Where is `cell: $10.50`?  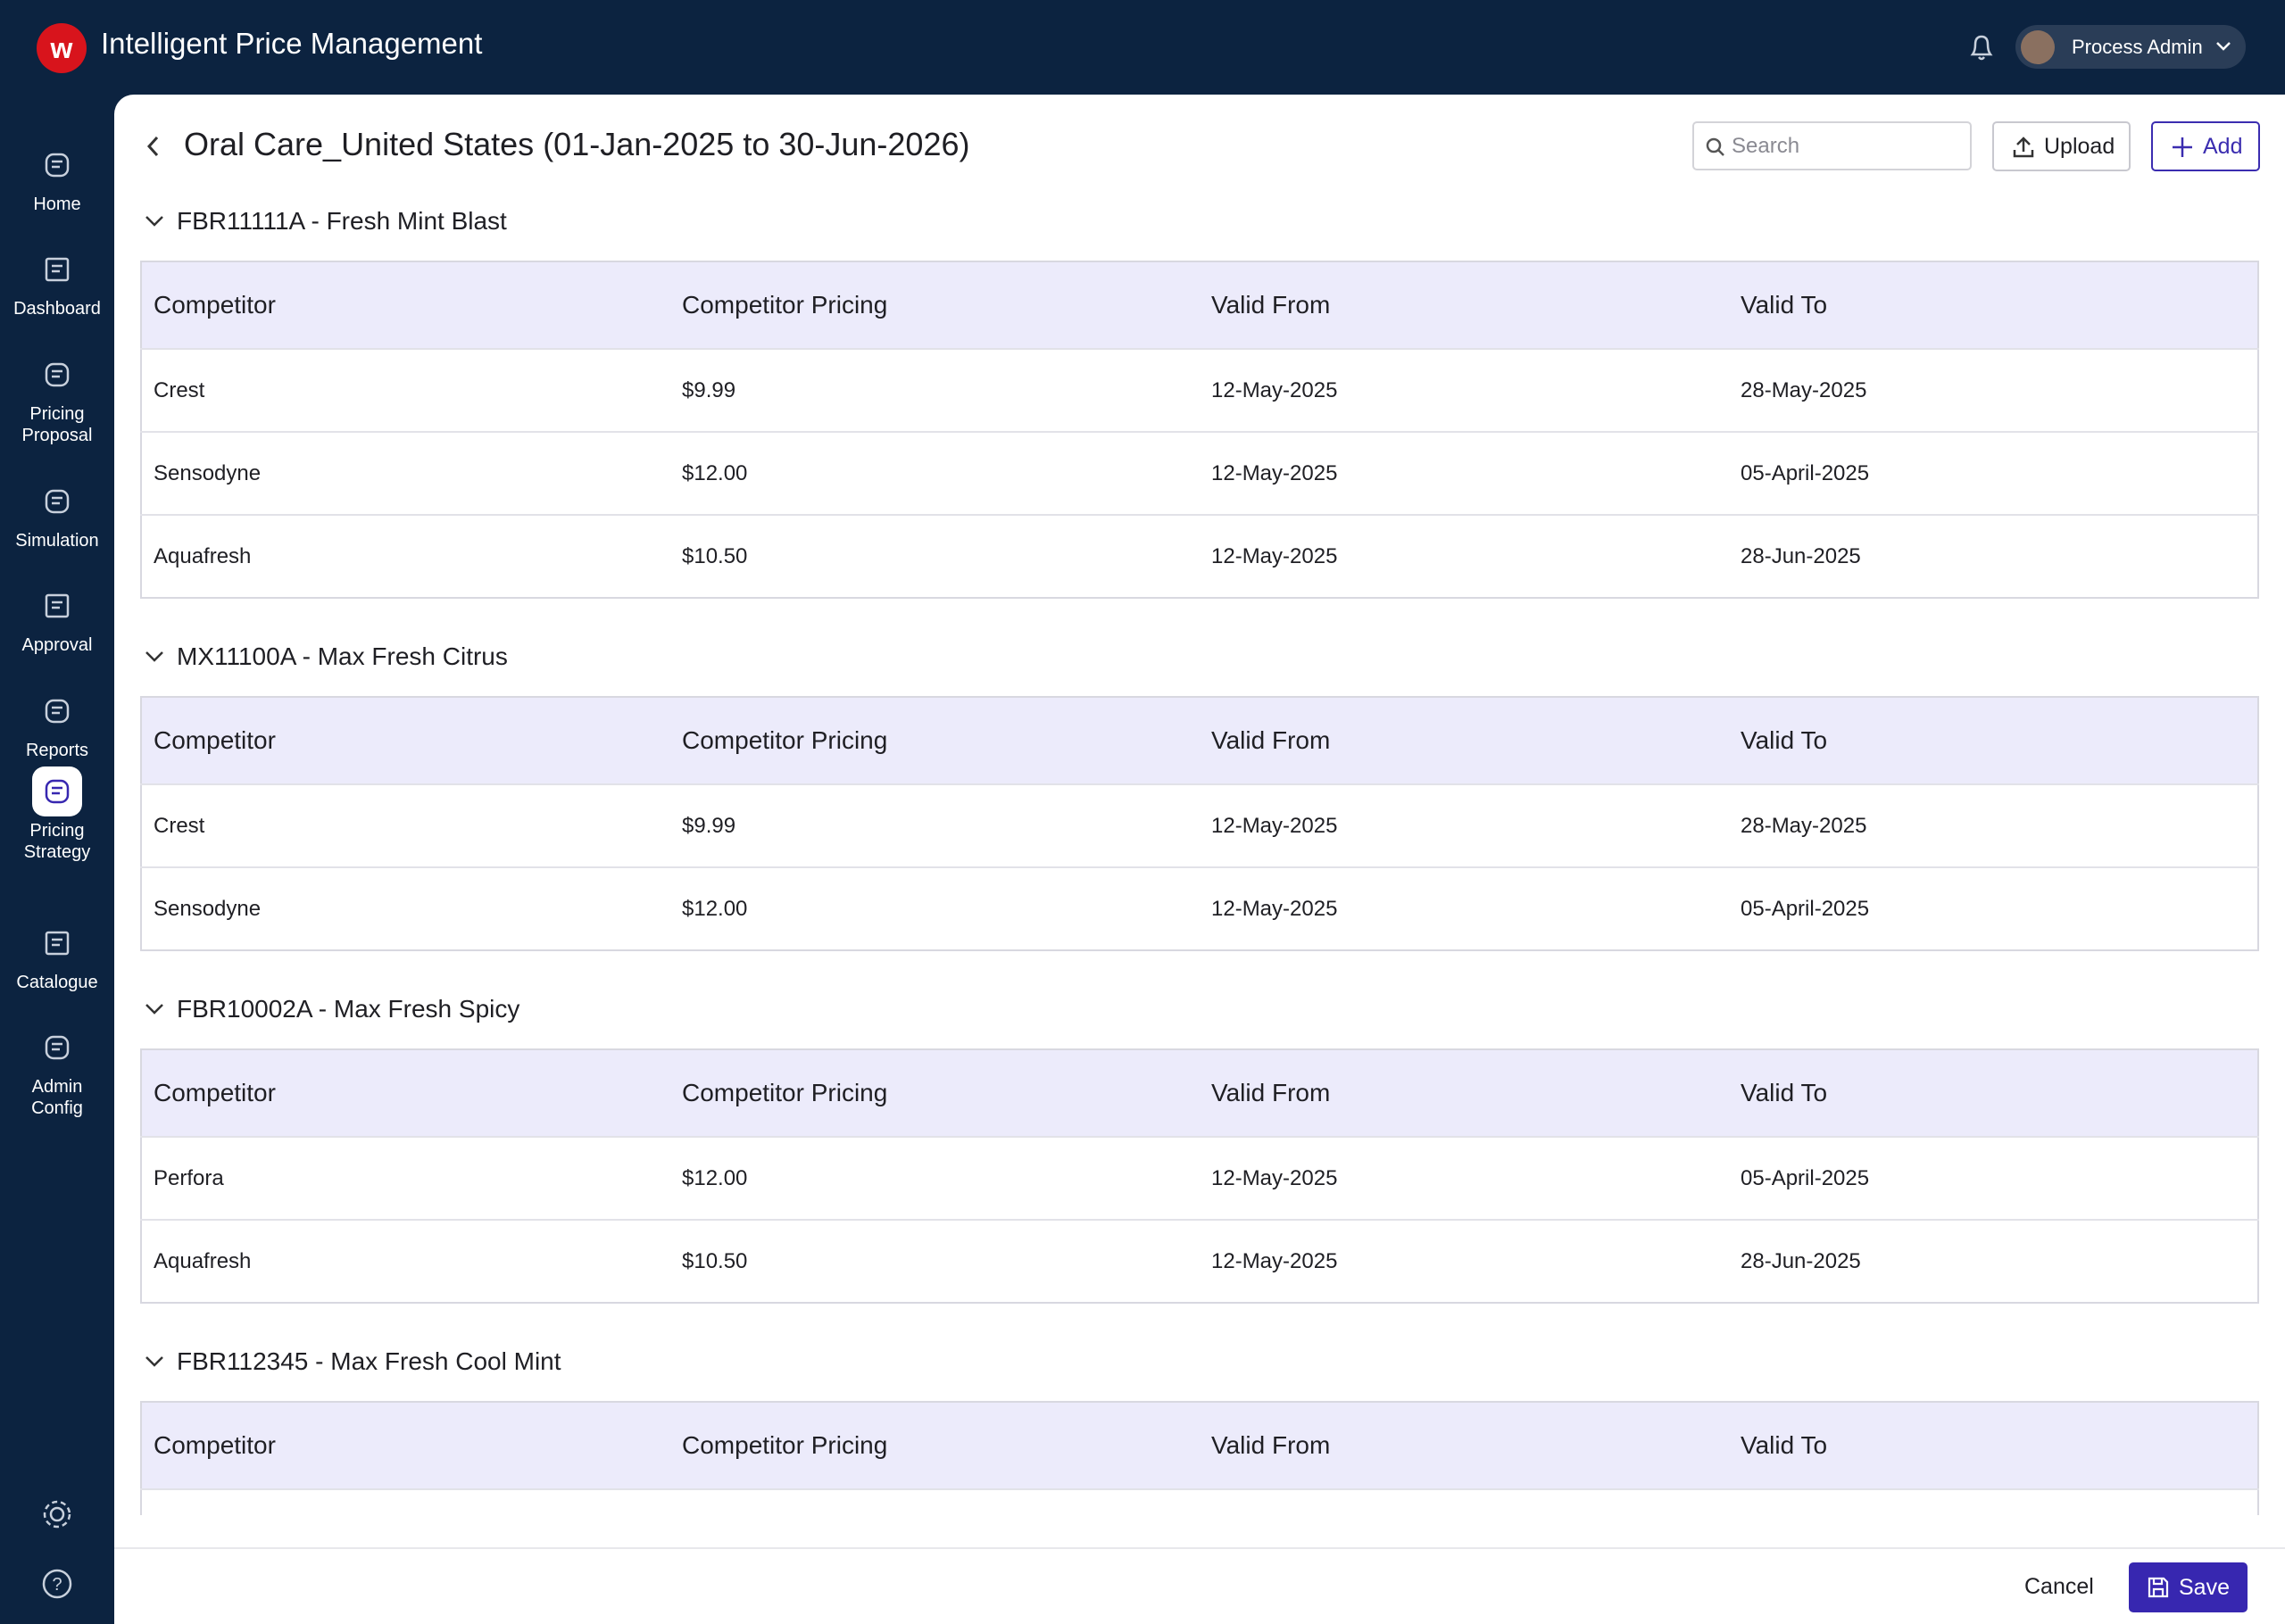 cell: $10.50 is located at coordinates (935, 1261).